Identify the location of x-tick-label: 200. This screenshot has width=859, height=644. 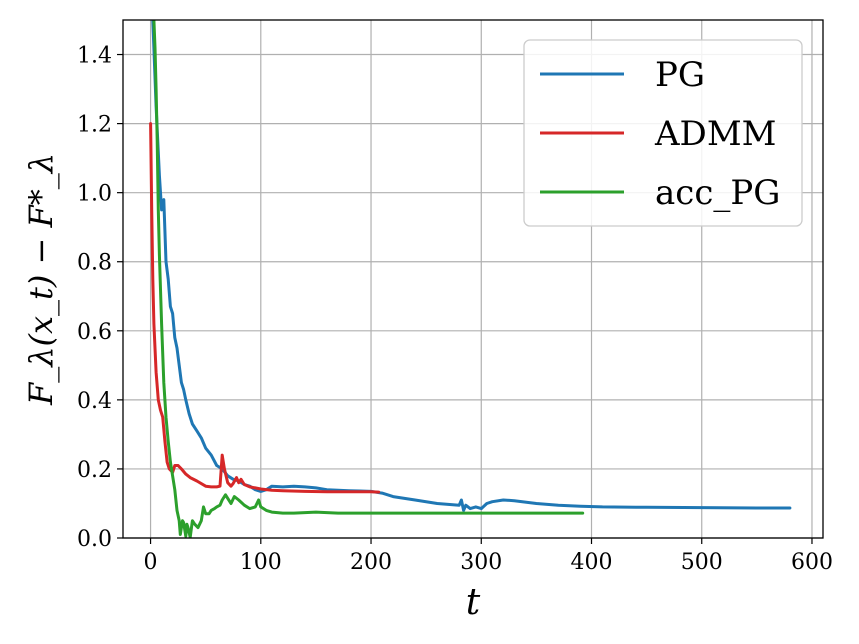
(371, 562).